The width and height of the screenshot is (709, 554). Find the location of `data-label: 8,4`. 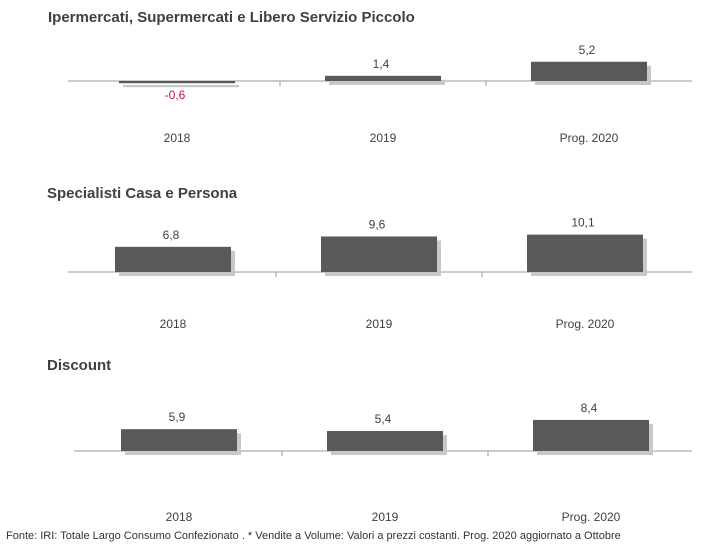

data-label: 8,4 is located at coordinates (589, 408).